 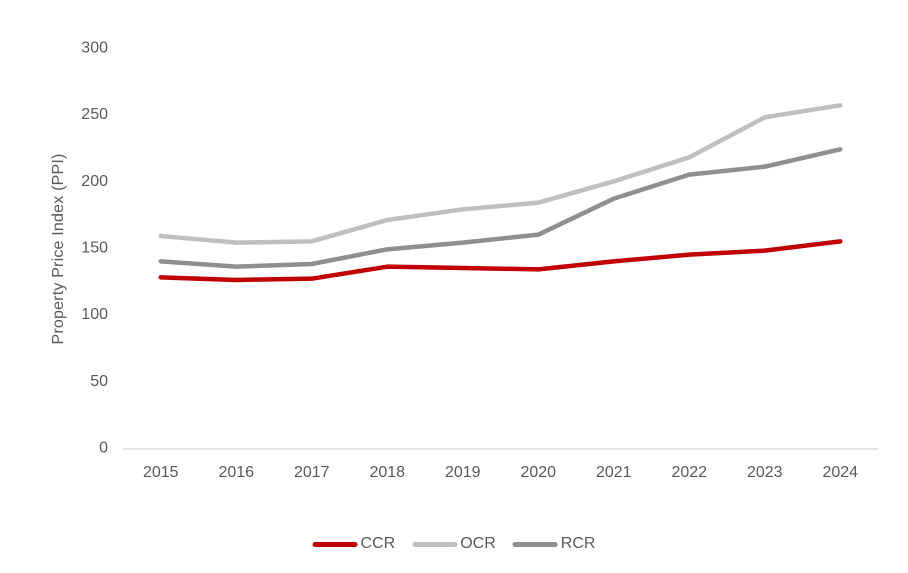 I want to click on x-tick-label: 2022, so click(x=689, y=472).